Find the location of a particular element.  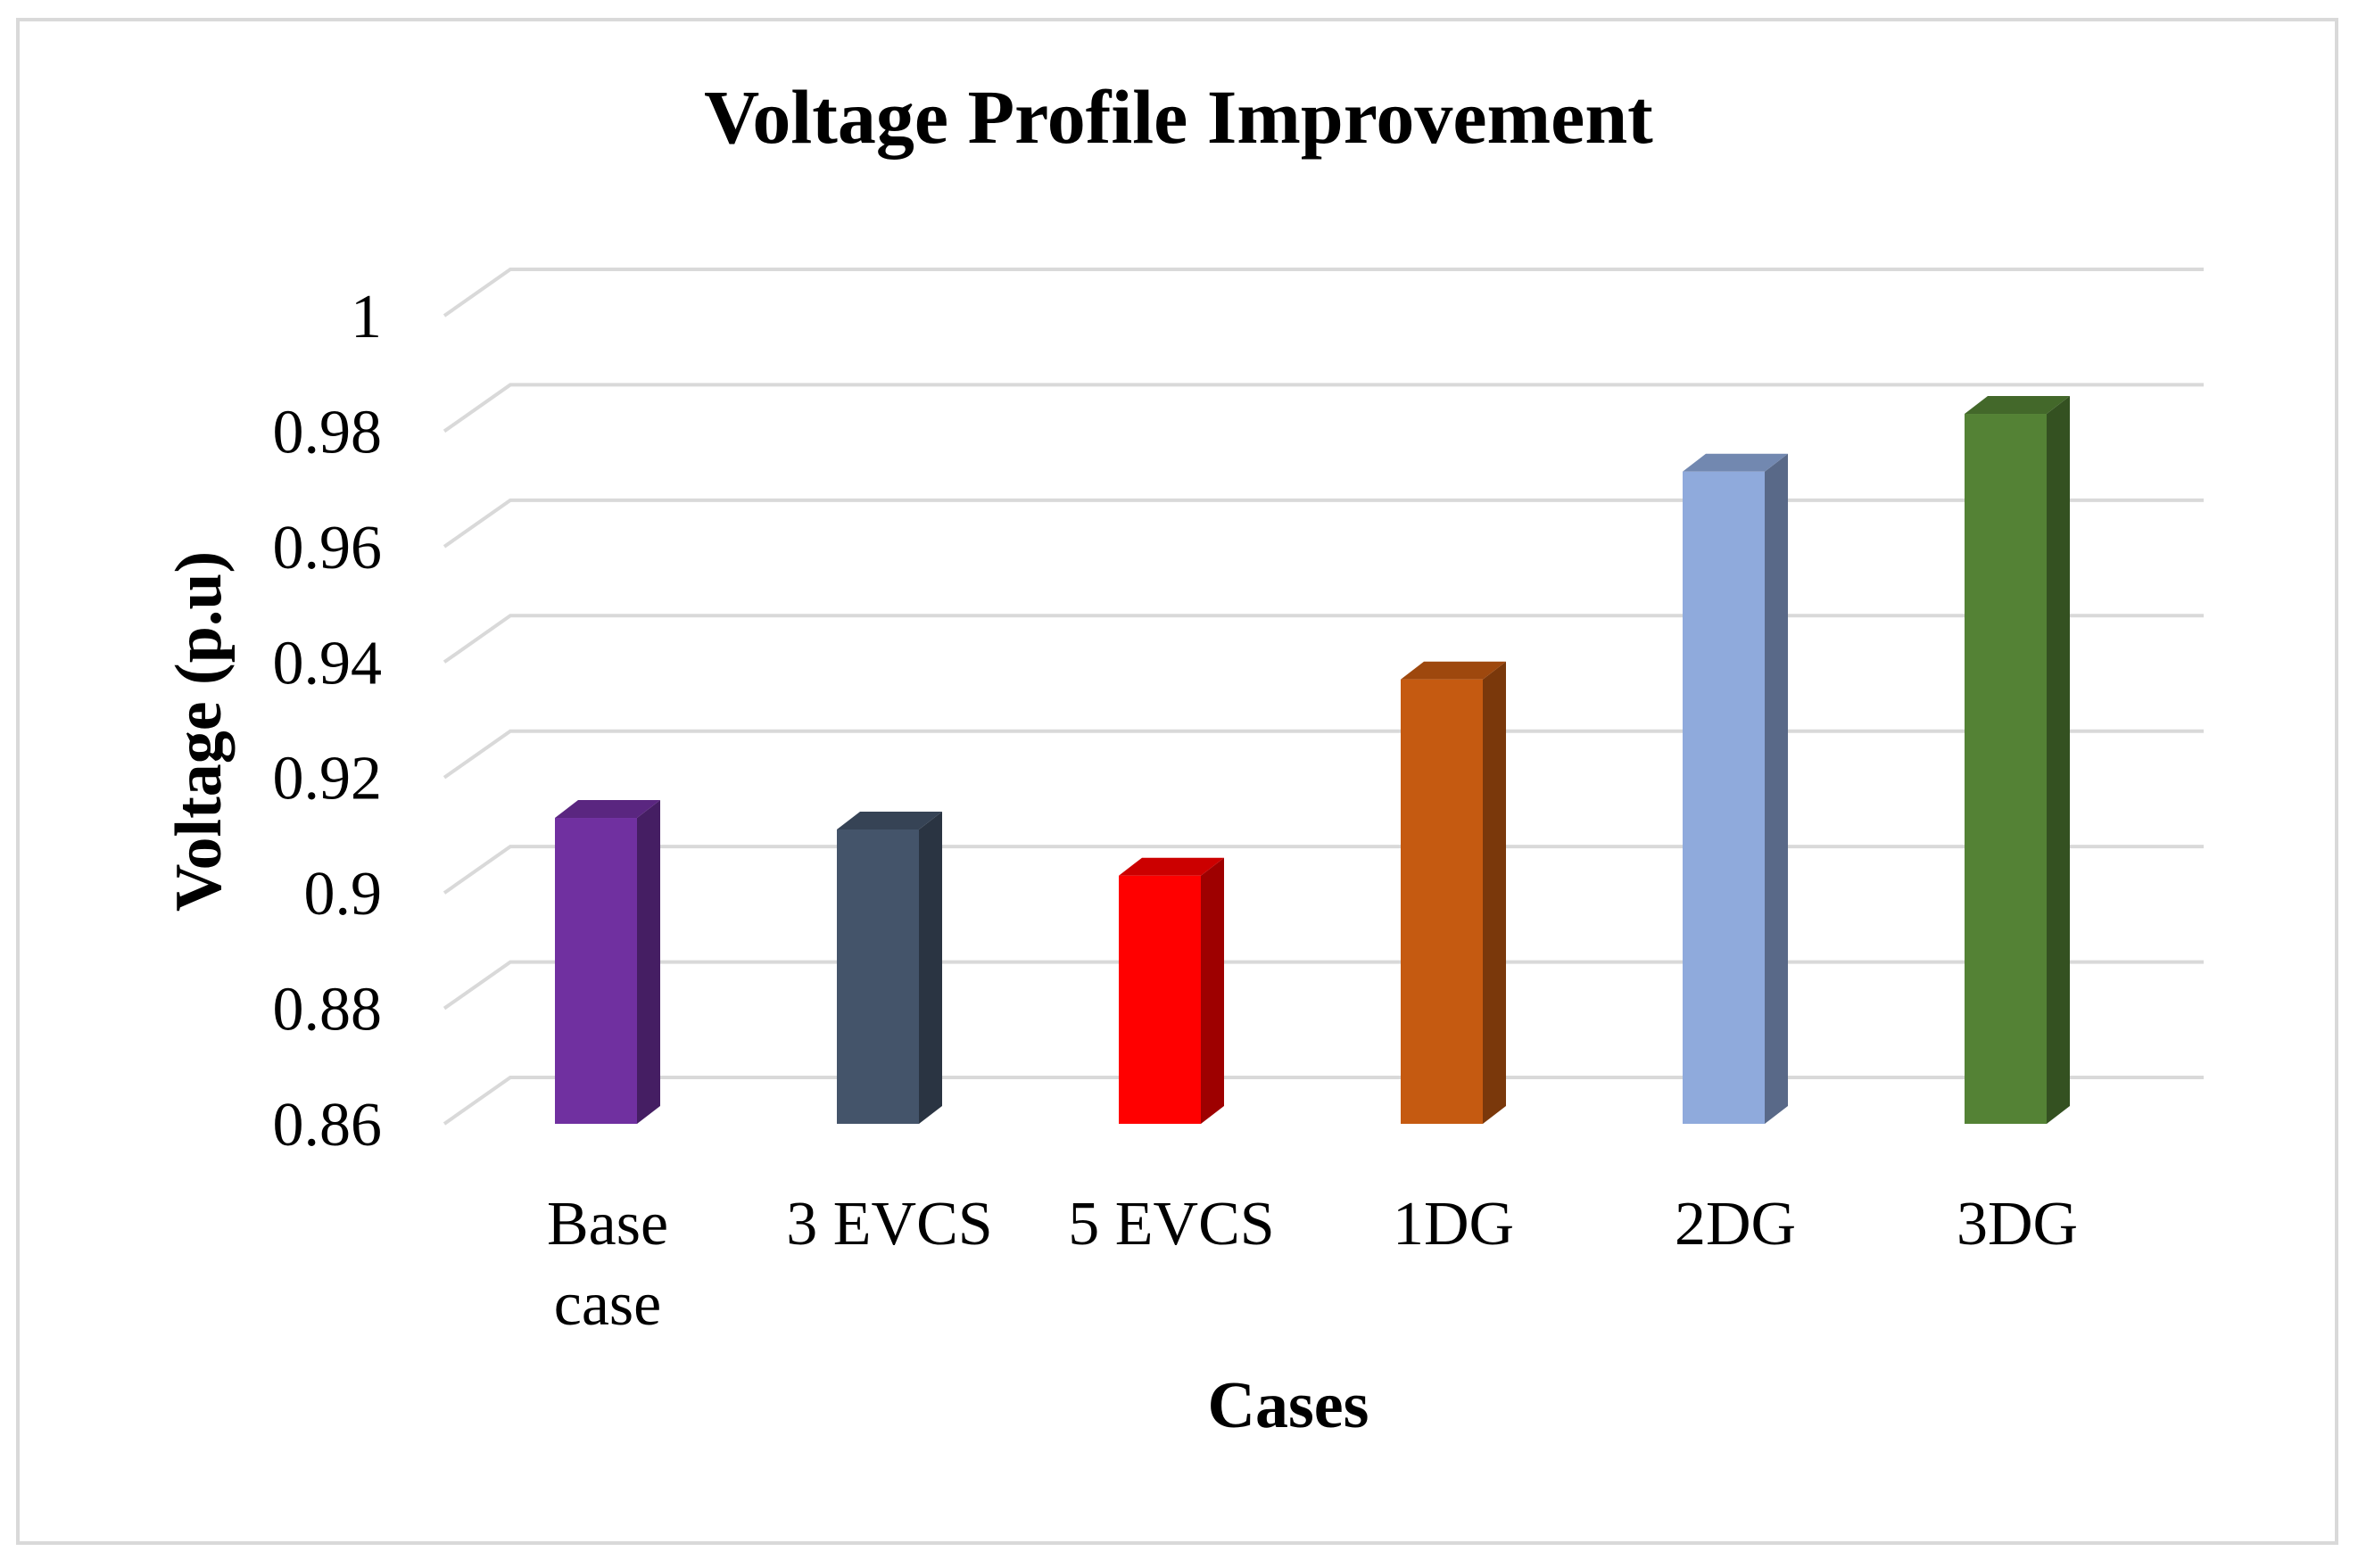

y-axis-ticks: 0.86 0.88 0.9 0.92 0.94 0.96 0.98 1 is located at coordinates (328, 721).